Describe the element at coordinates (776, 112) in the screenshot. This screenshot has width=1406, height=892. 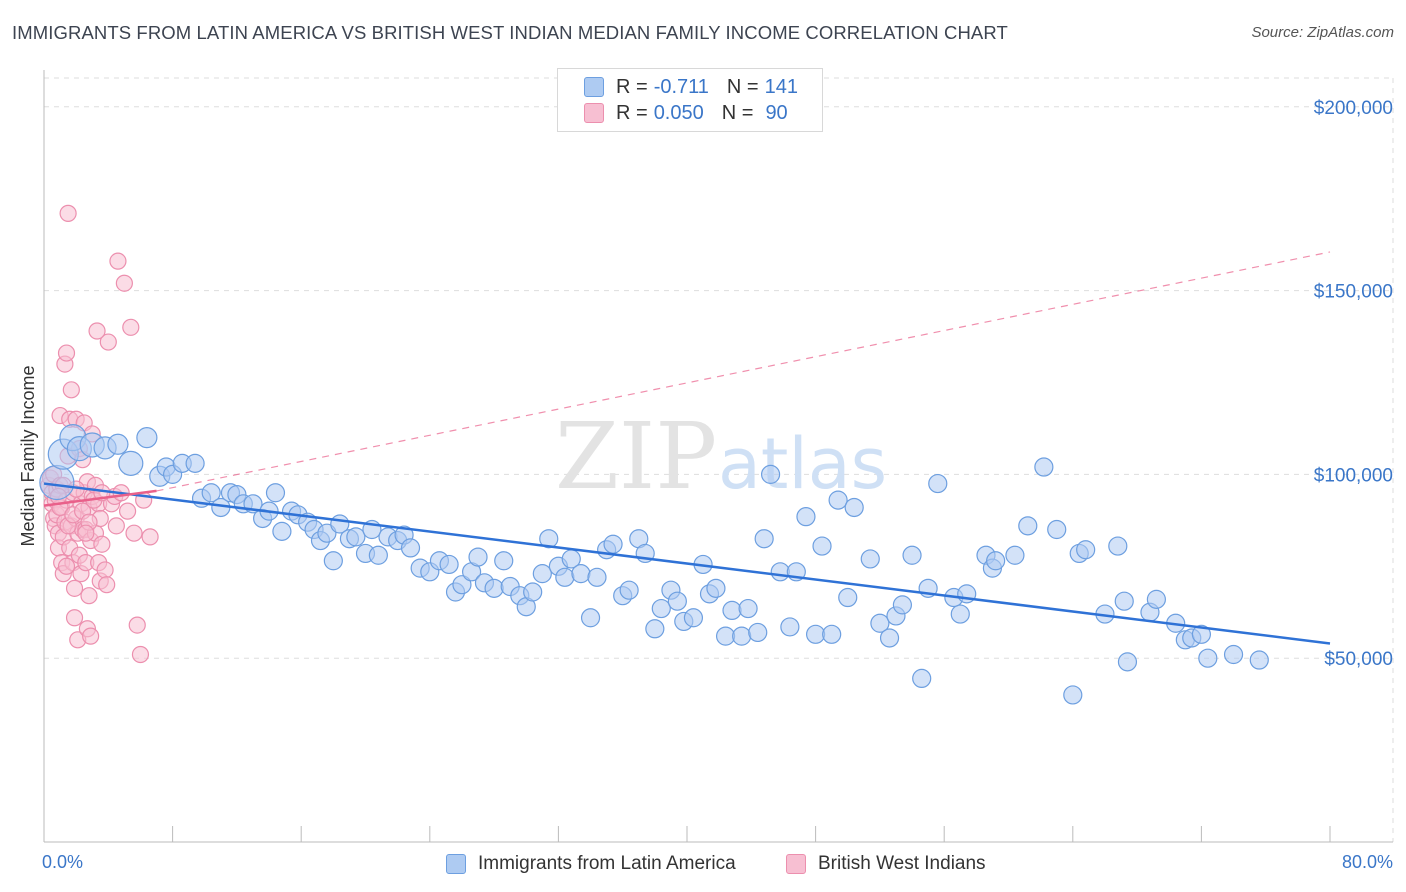
I see `legend-n-value: 90` at that location.